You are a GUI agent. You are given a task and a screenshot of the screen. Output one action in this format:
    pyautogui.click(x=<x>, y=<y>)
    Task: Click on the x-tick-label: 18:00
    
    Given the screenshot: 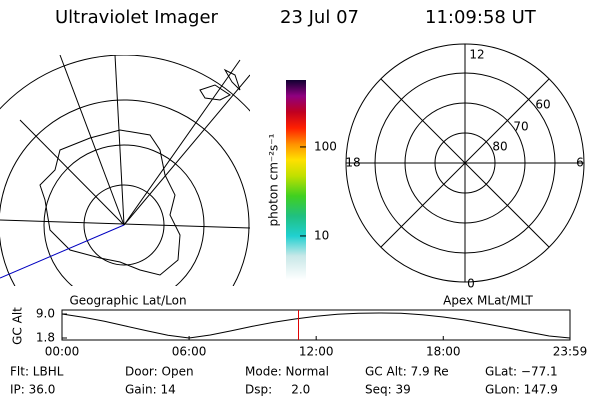 What is the action you would take?
    pyautogui.click(x=443, y=352)
    